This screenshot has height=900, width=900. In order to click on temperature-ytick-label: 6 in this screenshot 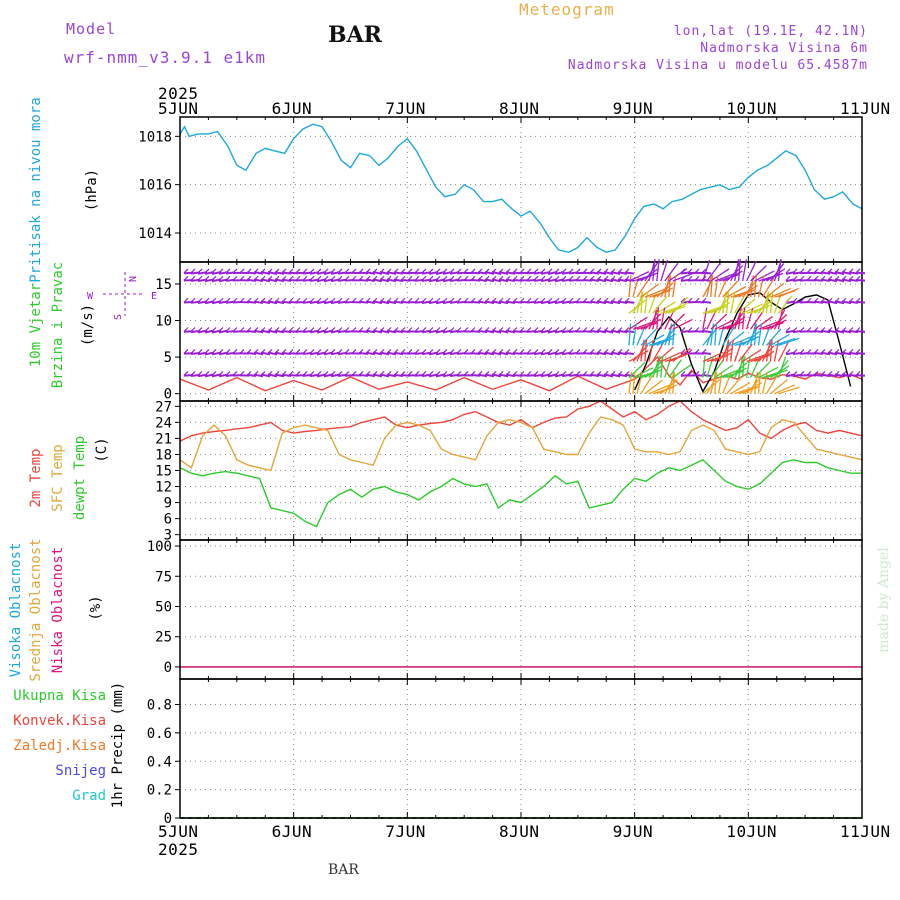, I will do `click(168, 520)`.